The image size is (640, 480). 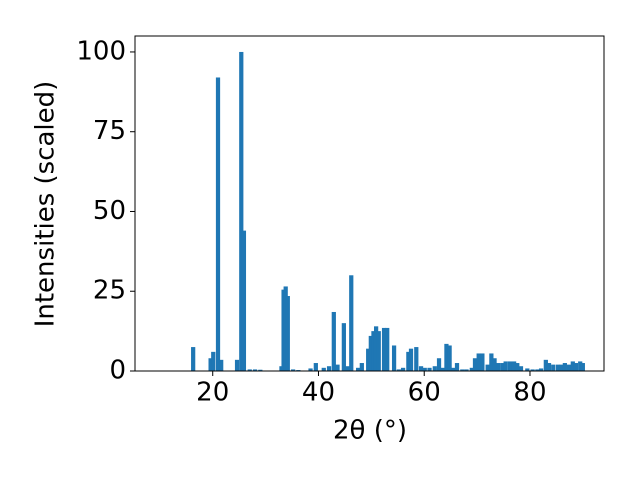 What do you see at coordinates (46, 204) in the screenshot?
I see `y-axis-label: Intensities (scaled)` at bounding box center [46, 204].